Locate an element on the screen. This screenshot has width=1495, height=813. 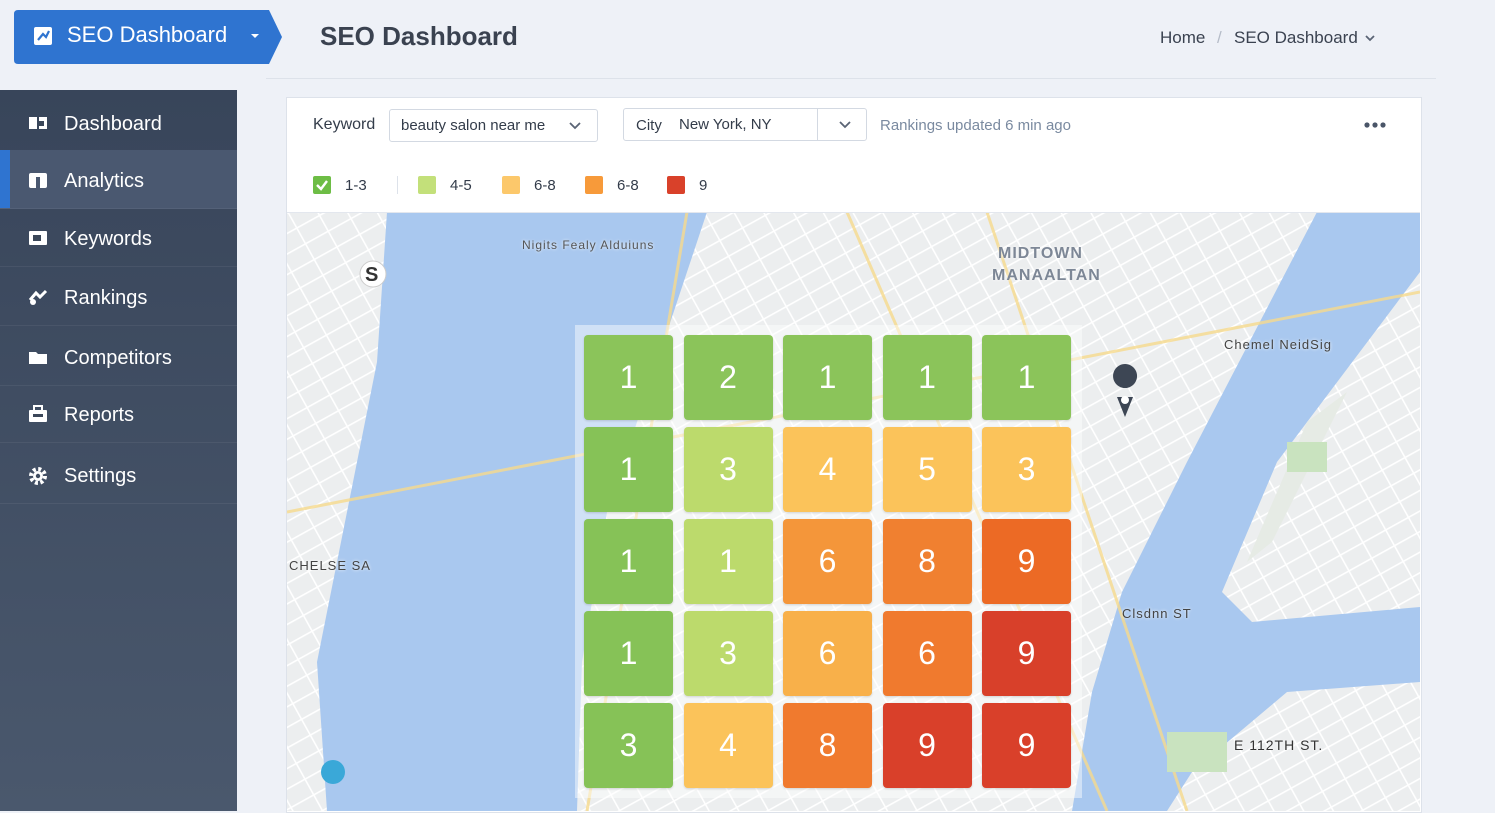
map-pin-dot is located at coordinates (1125, 400).